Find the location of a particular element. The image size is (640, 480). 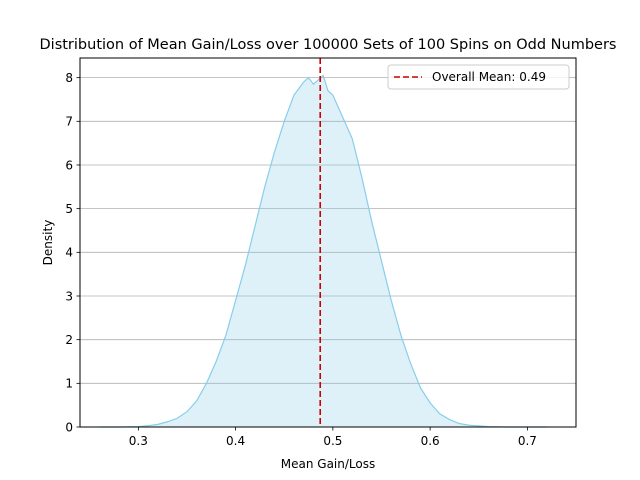

y-tick-label: 4 is located at coordinates (69, 253).